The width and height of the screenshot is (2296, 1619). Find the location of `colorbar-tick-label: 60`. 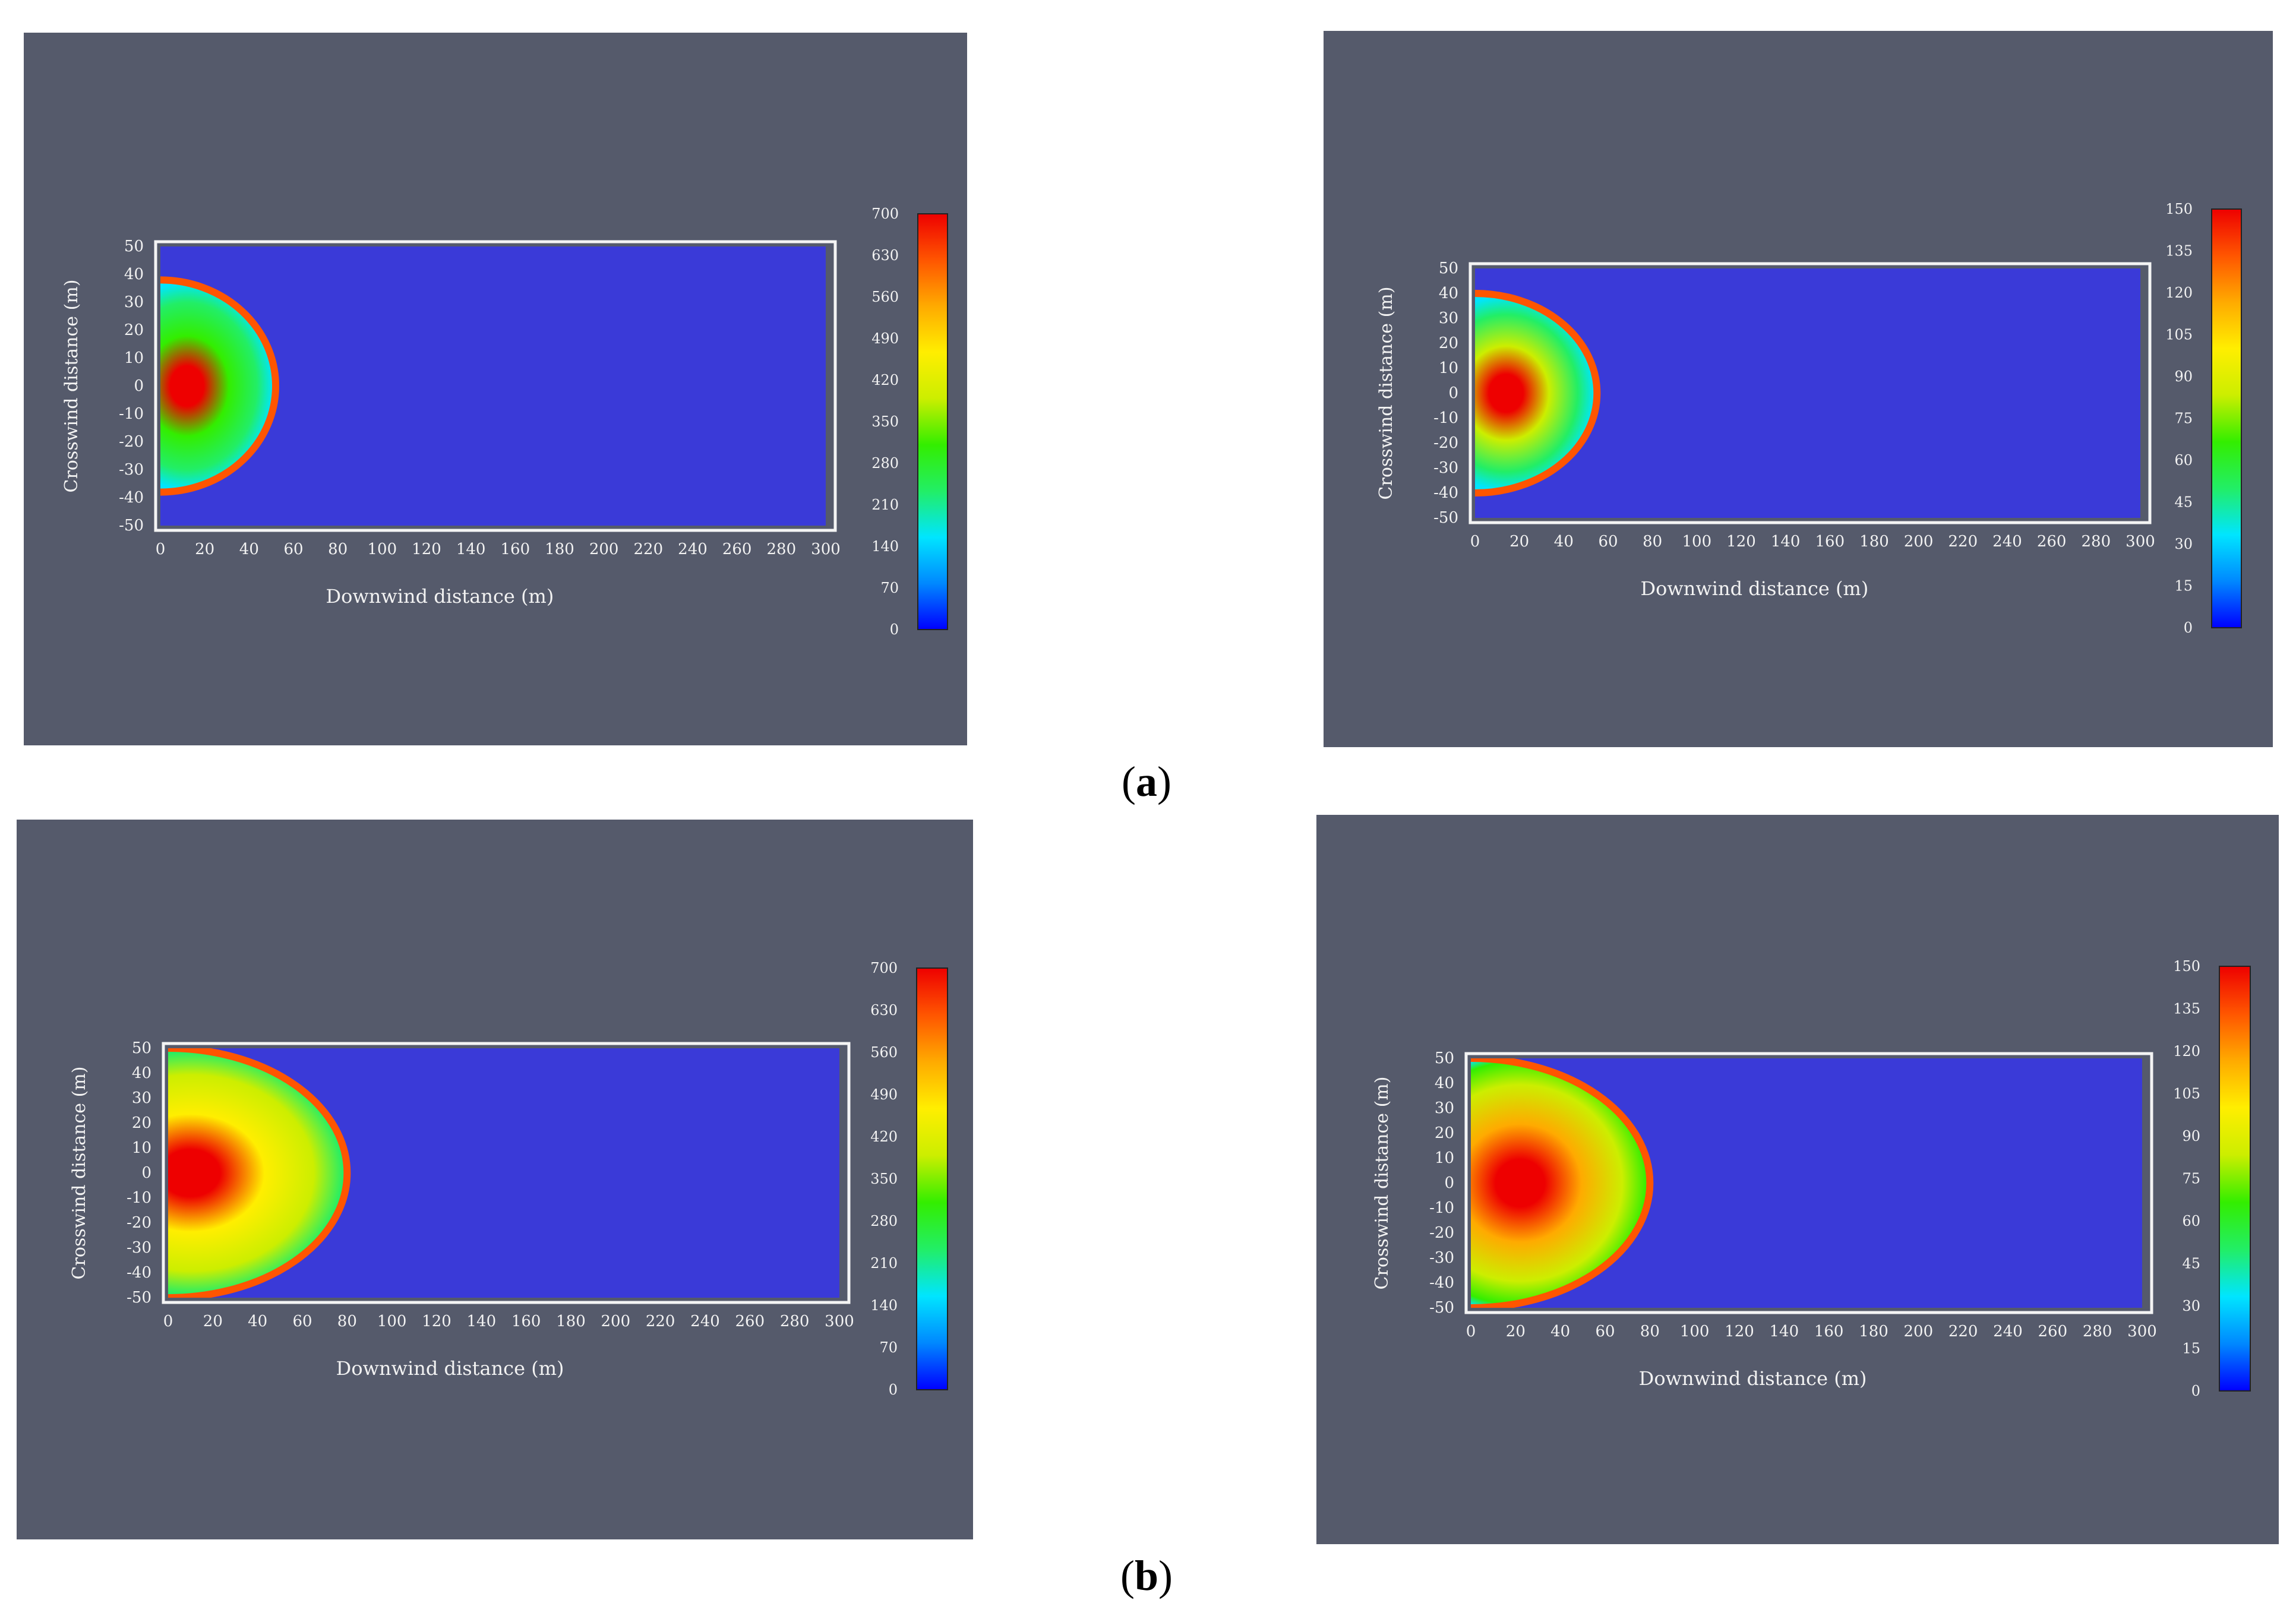

colorbar-tick-label: 60 is located at coordinates (2191, 1221).